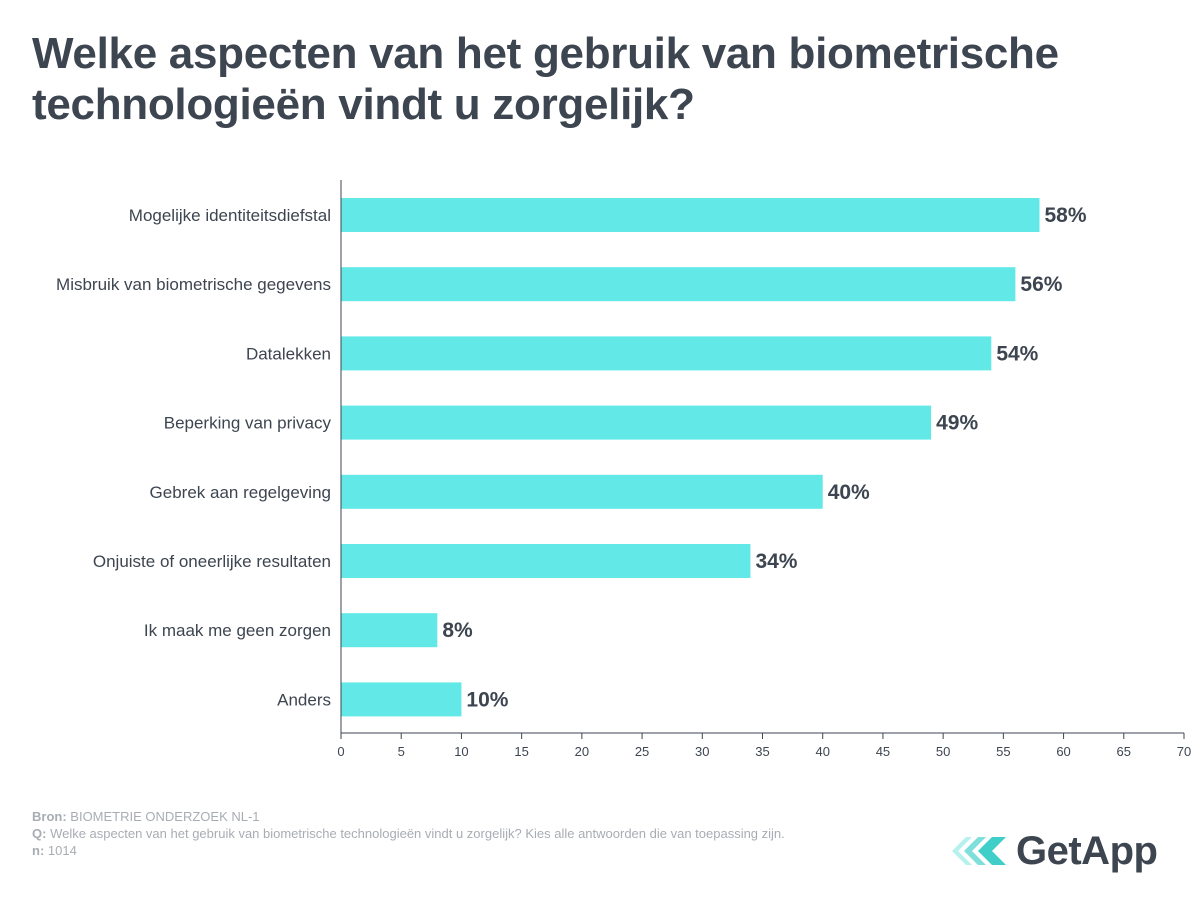  I want to click on x-tick-label-6: 30, so click(702, 751).